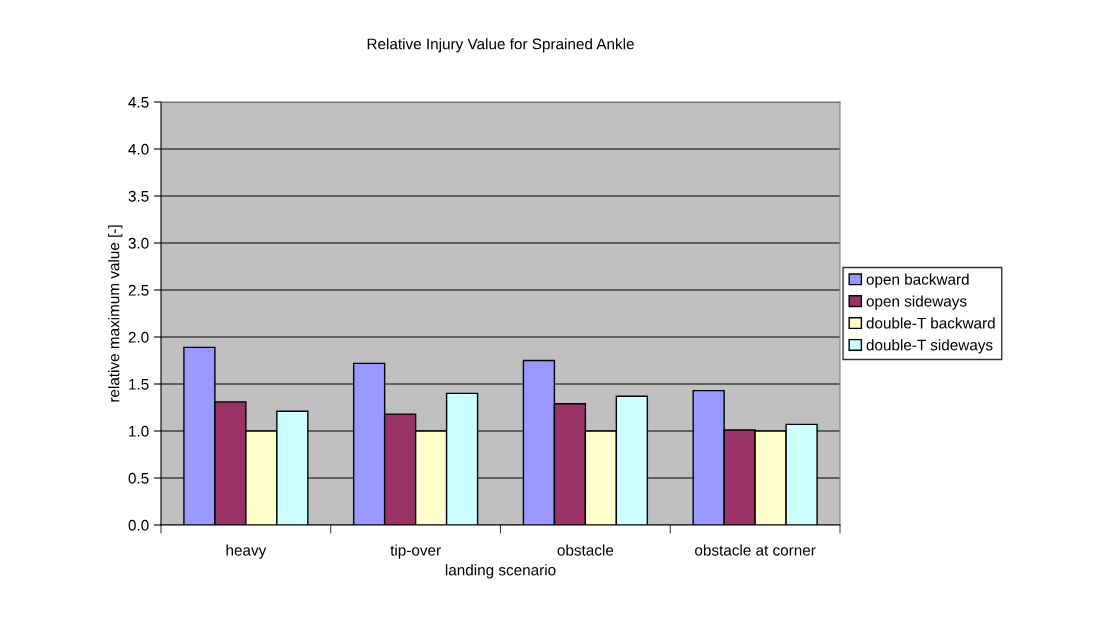  I want to click on y-tick-label: 4.5, so click(138, 102).